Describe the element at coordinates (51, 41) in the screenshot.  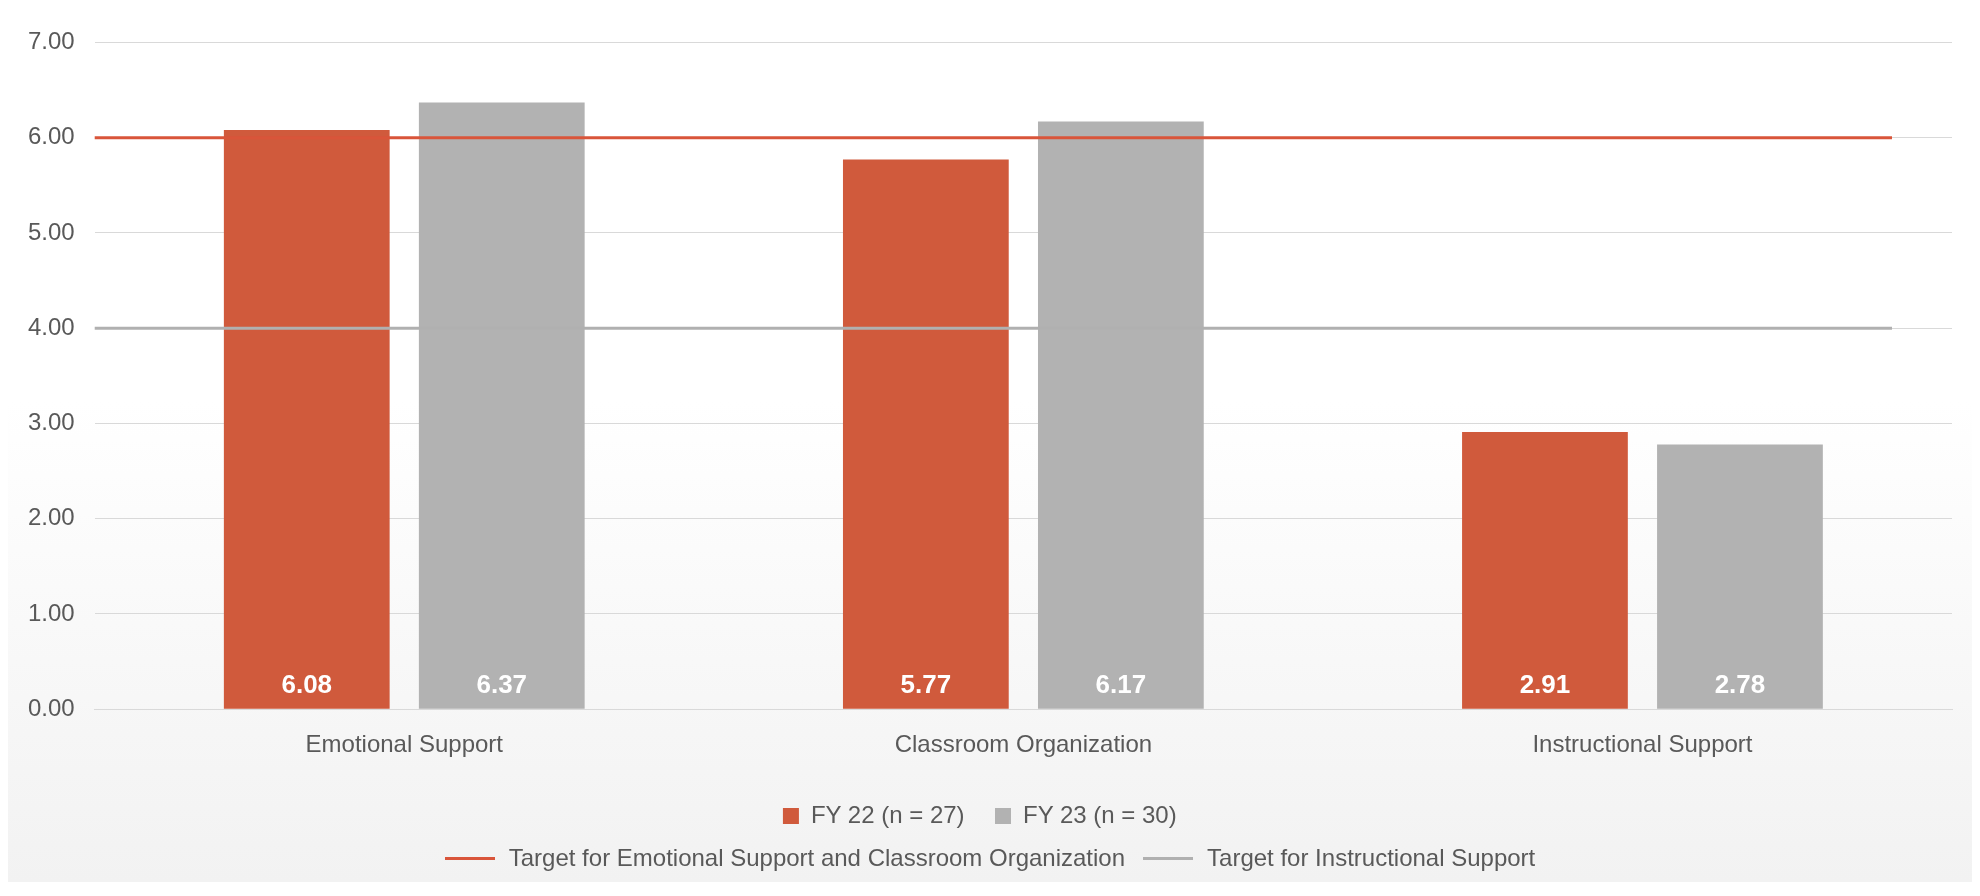
I see `y-tick-label: 7.00` at that location.